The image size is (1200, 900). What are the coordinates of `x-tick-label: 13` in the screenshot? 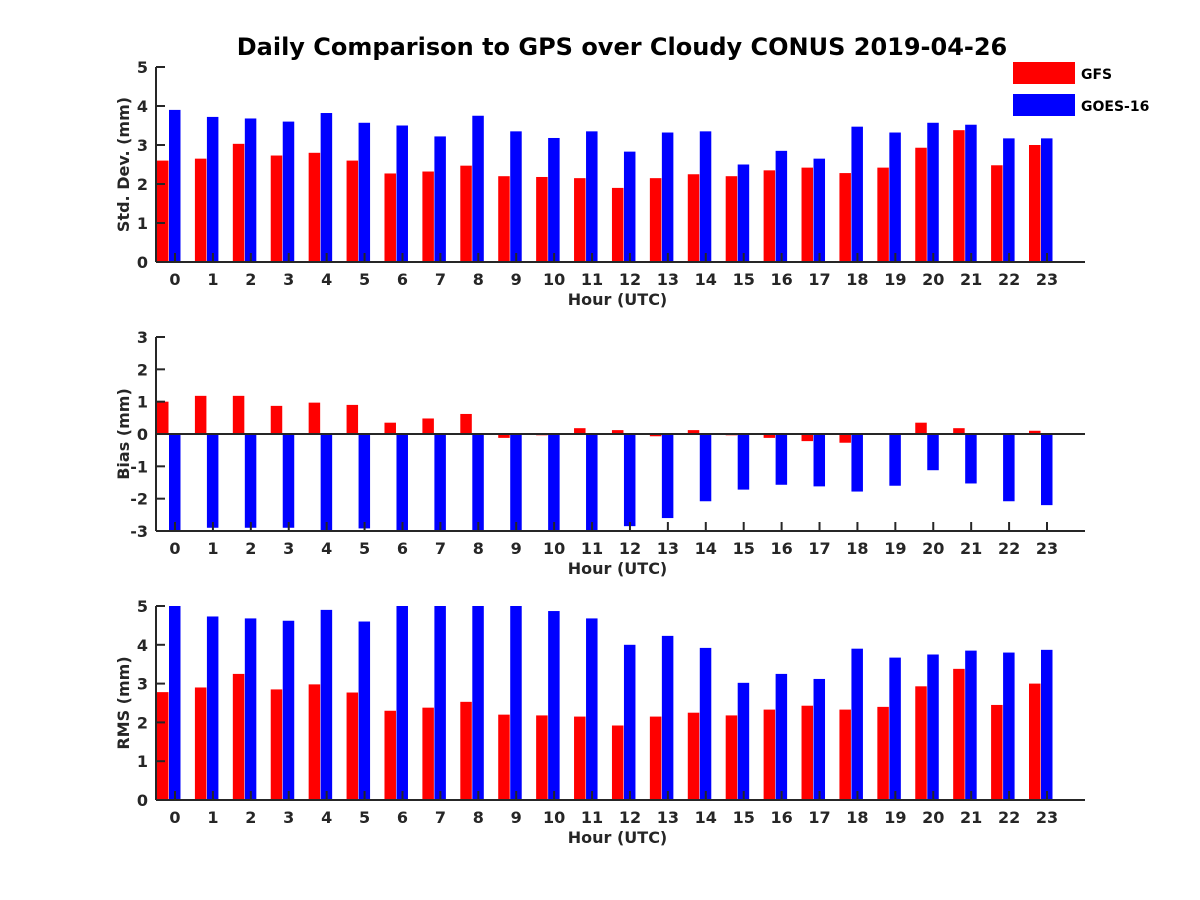 It's located at (668, 817).